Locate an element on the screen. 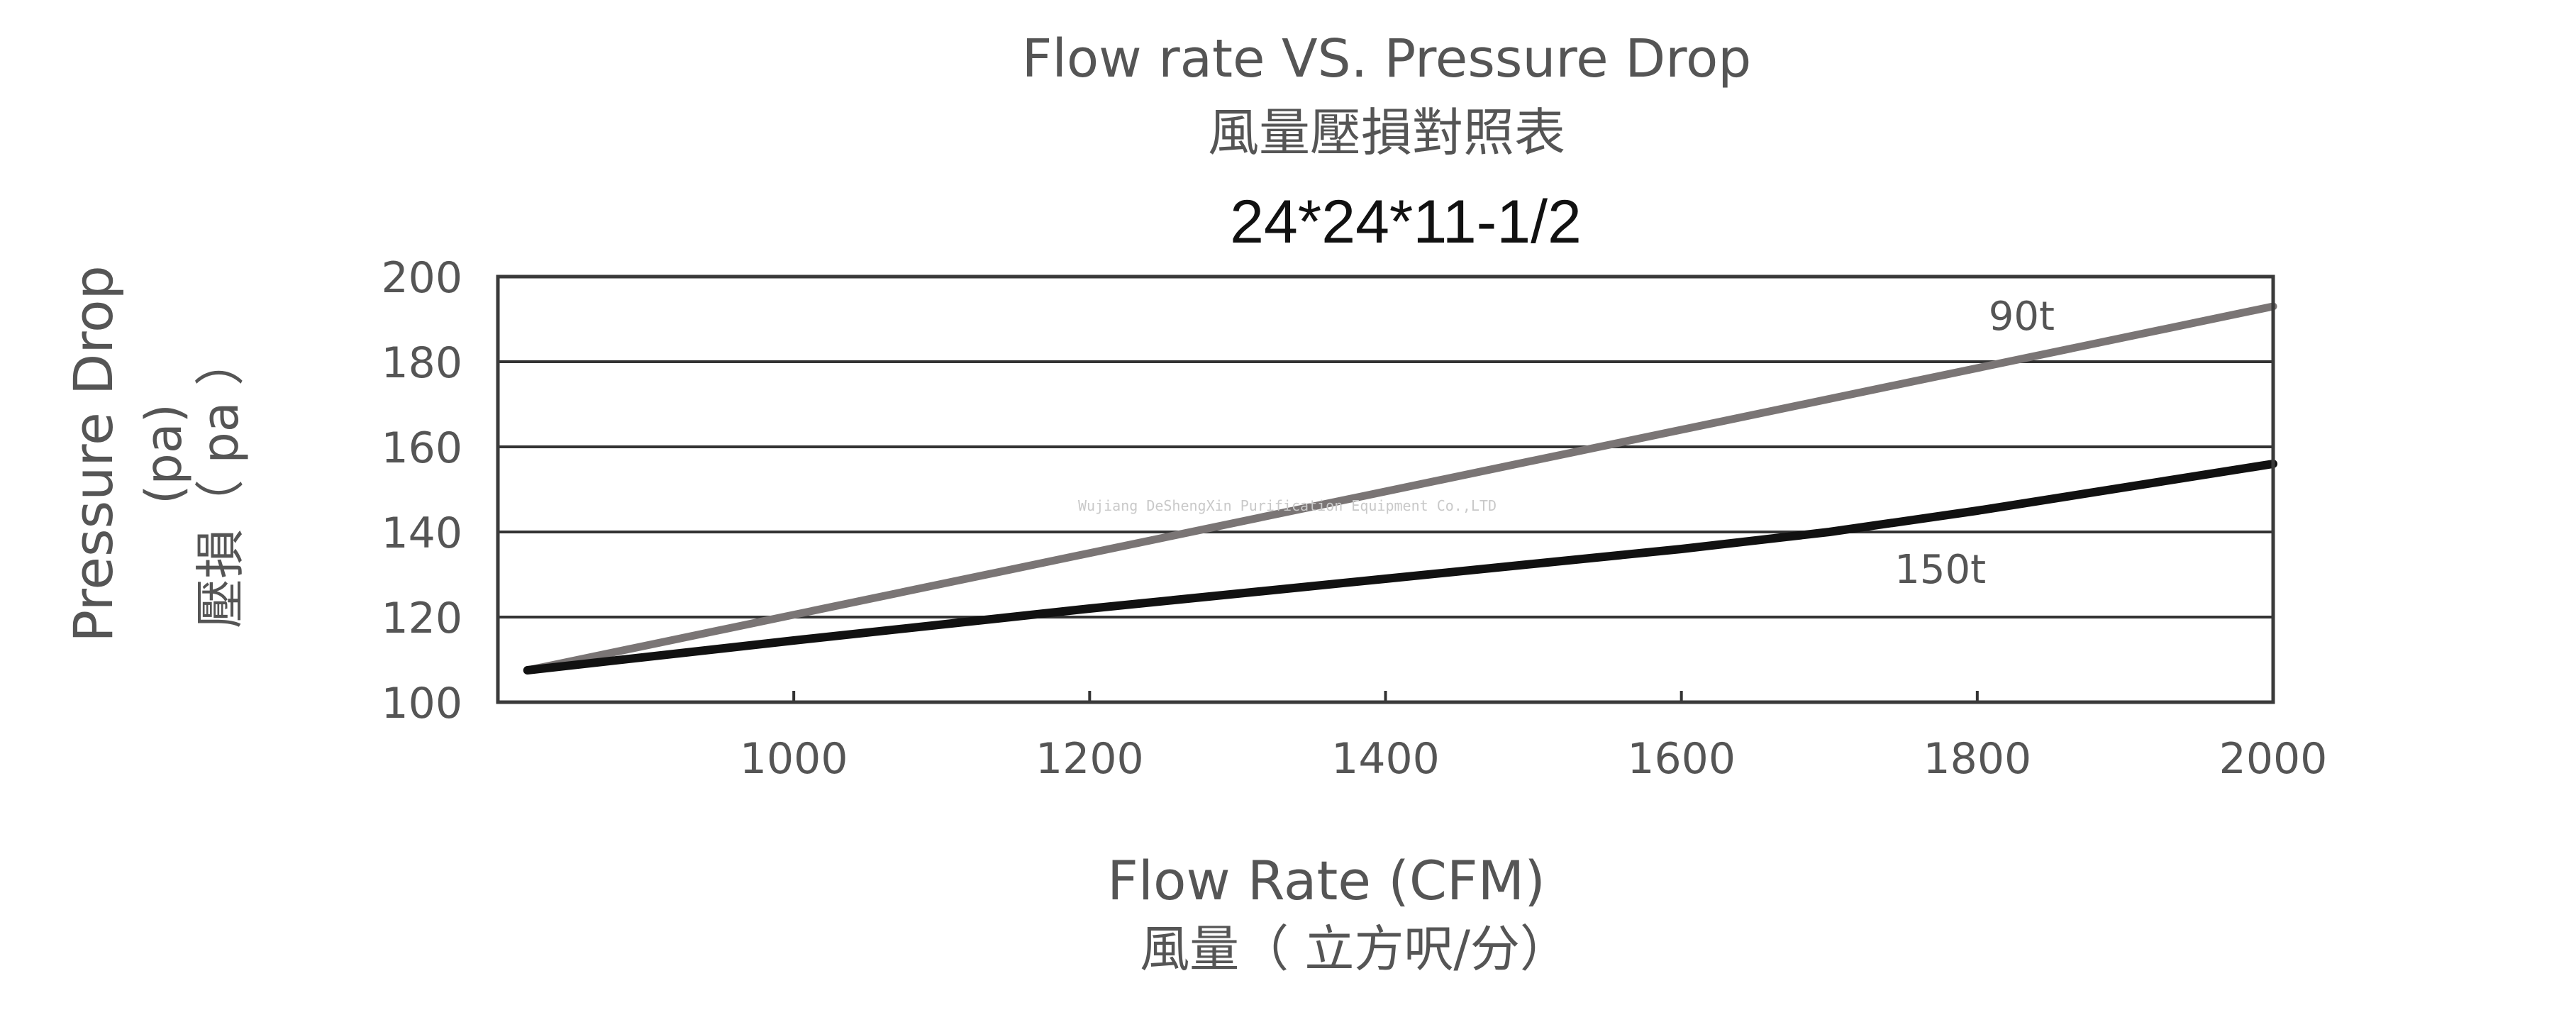  y-tick-label: 160 is located at coordinates (421, 448).